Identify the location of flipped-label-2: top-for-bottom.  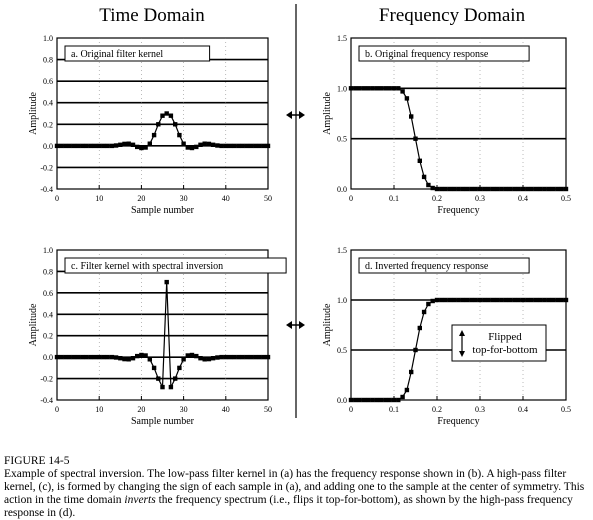
(505, 350).